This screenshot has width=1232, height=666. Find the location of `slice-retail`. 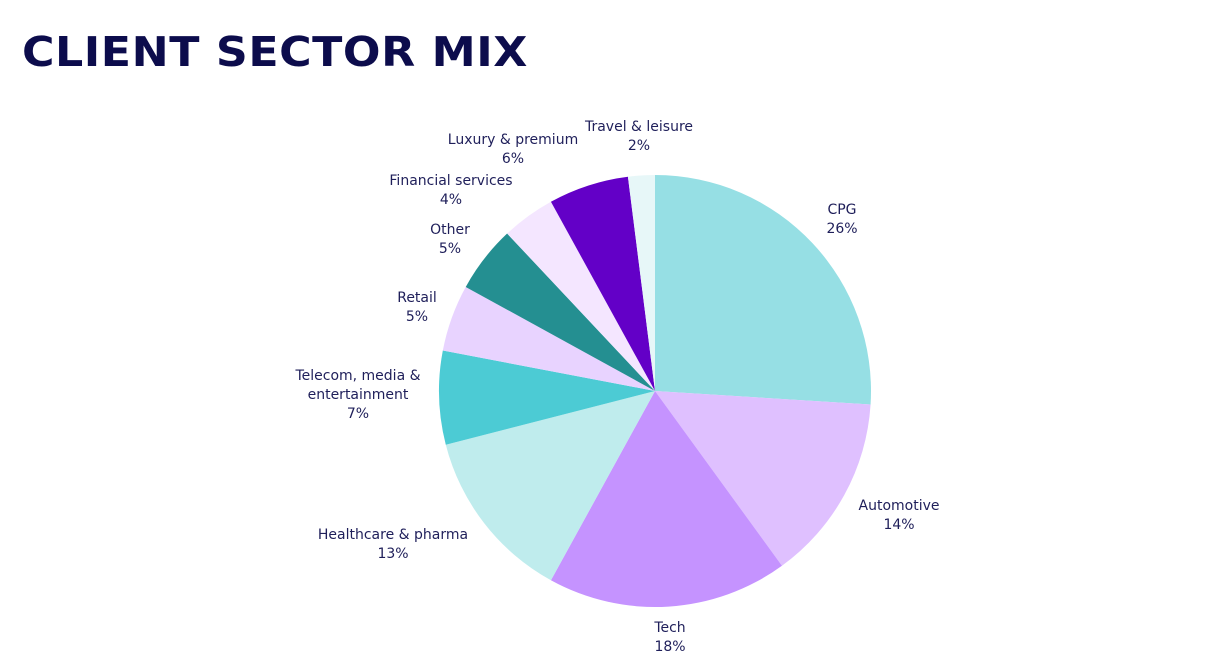

slice-retail is located at coordinates (548, 338).